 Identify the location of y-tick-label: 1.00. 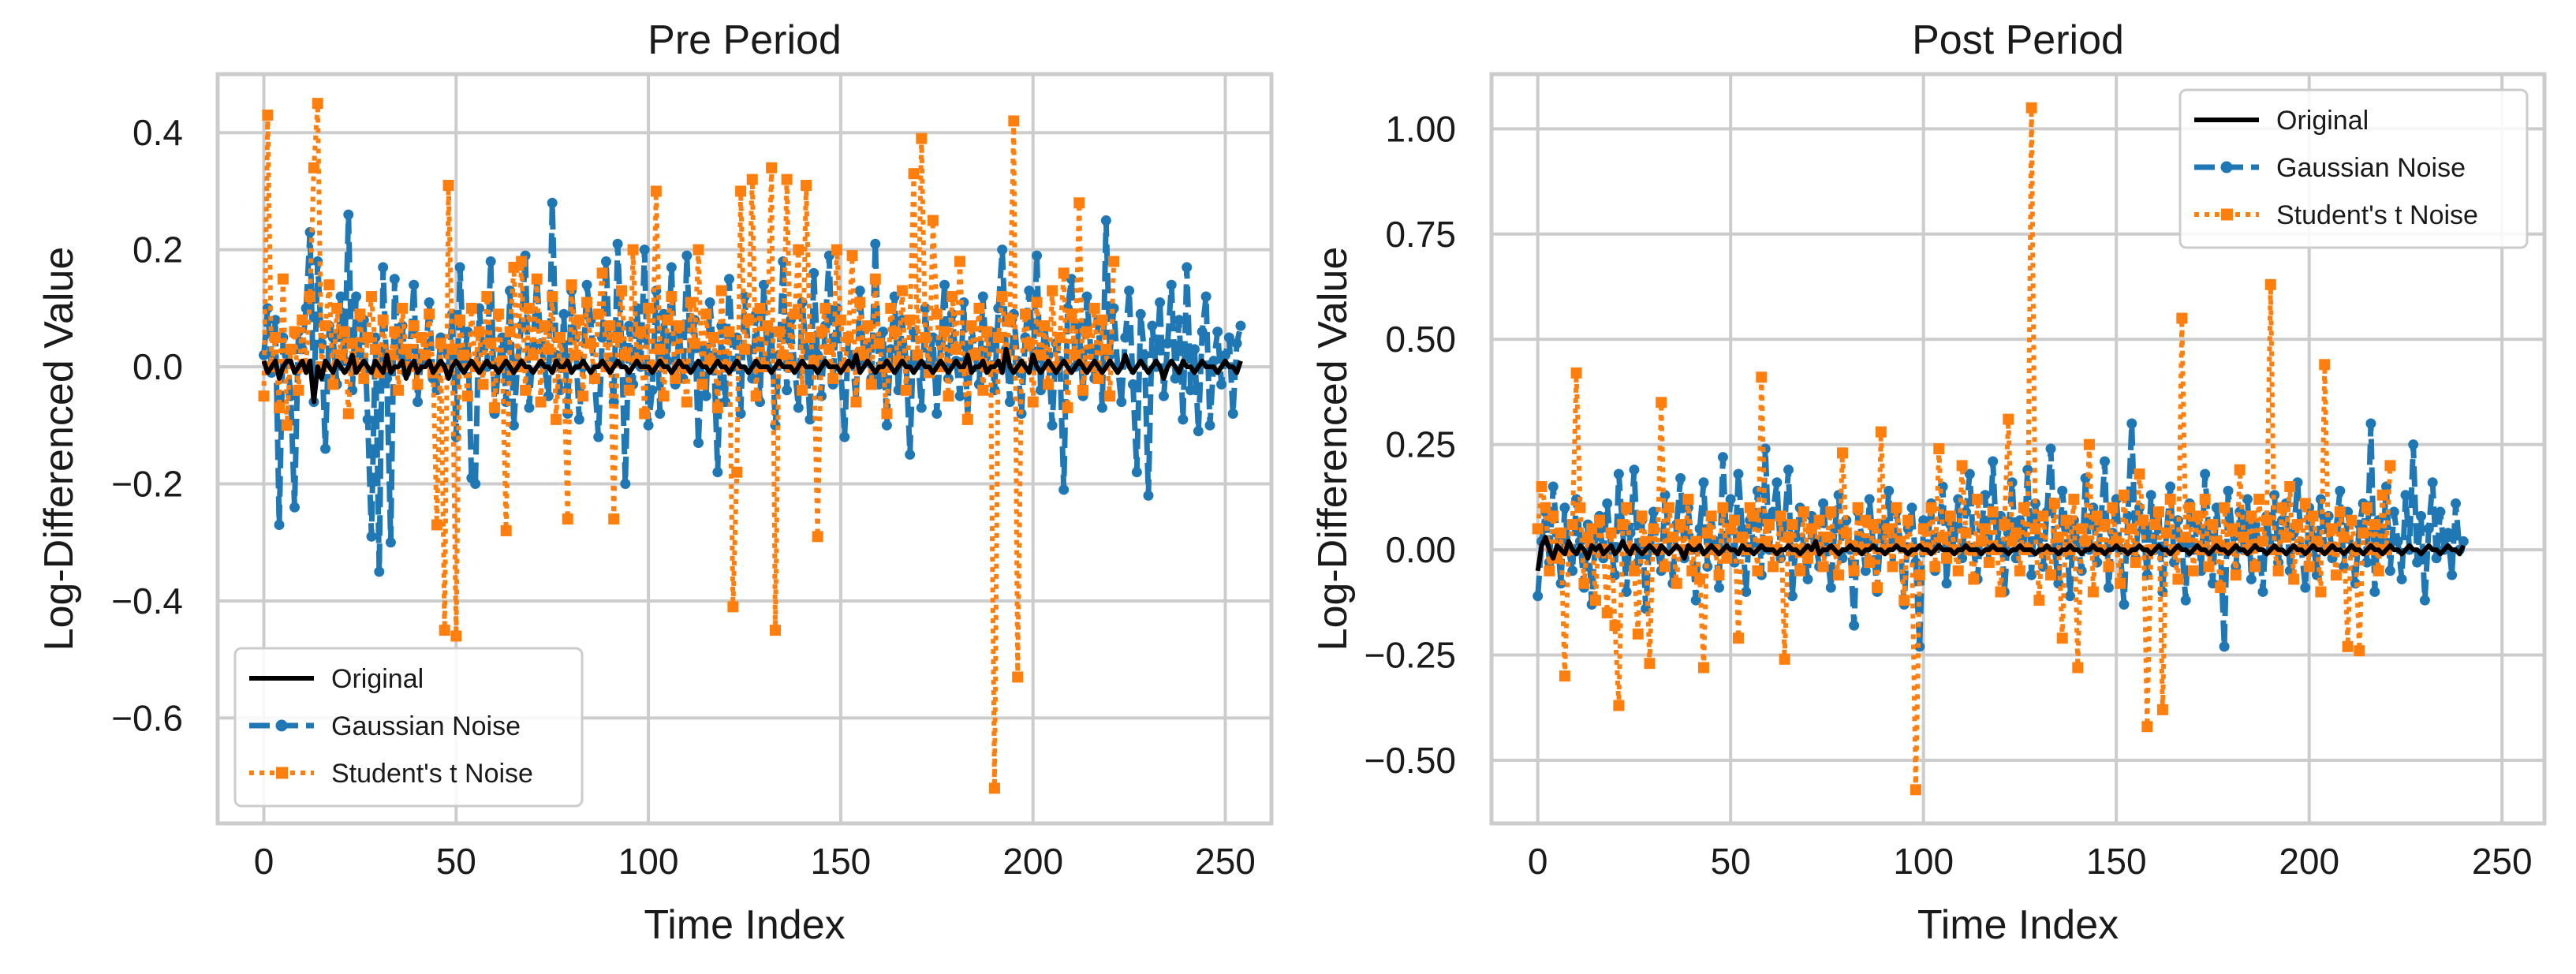
(1420, 128).